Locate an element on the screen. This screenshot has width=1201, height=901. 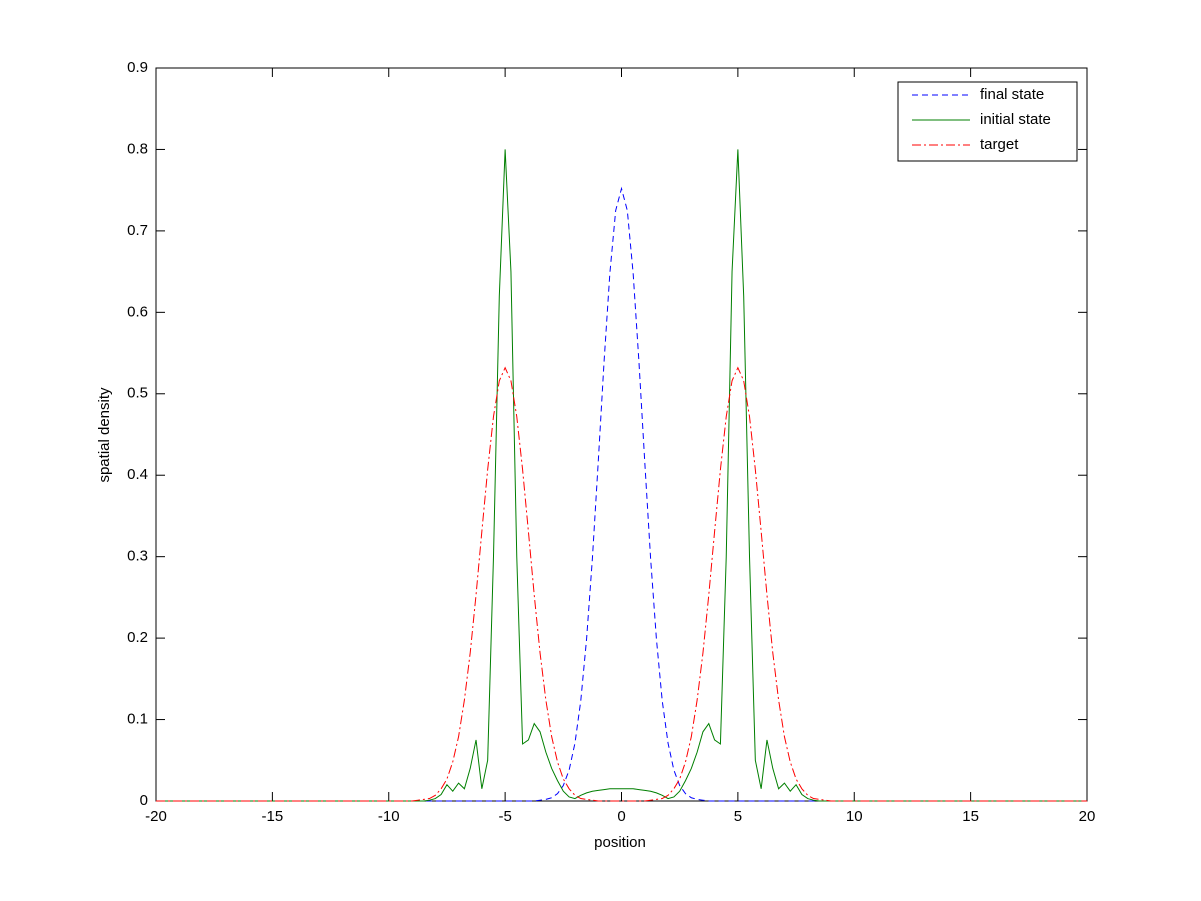
y-tick-label: 0.5 is located at coordinates (137, 393).